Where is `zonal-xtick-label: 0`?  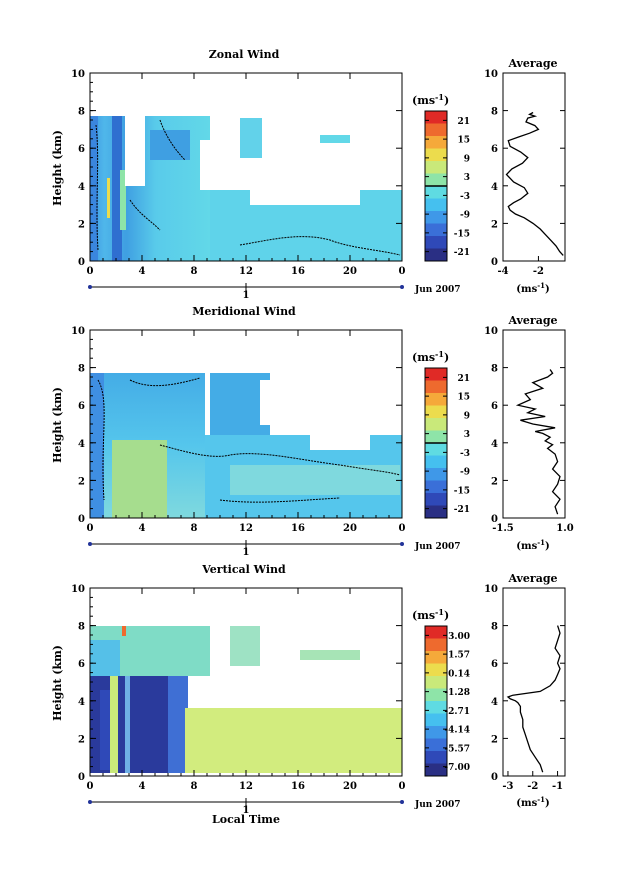 zonal-xtick-label: 0 is located at coordinates (402, 271).